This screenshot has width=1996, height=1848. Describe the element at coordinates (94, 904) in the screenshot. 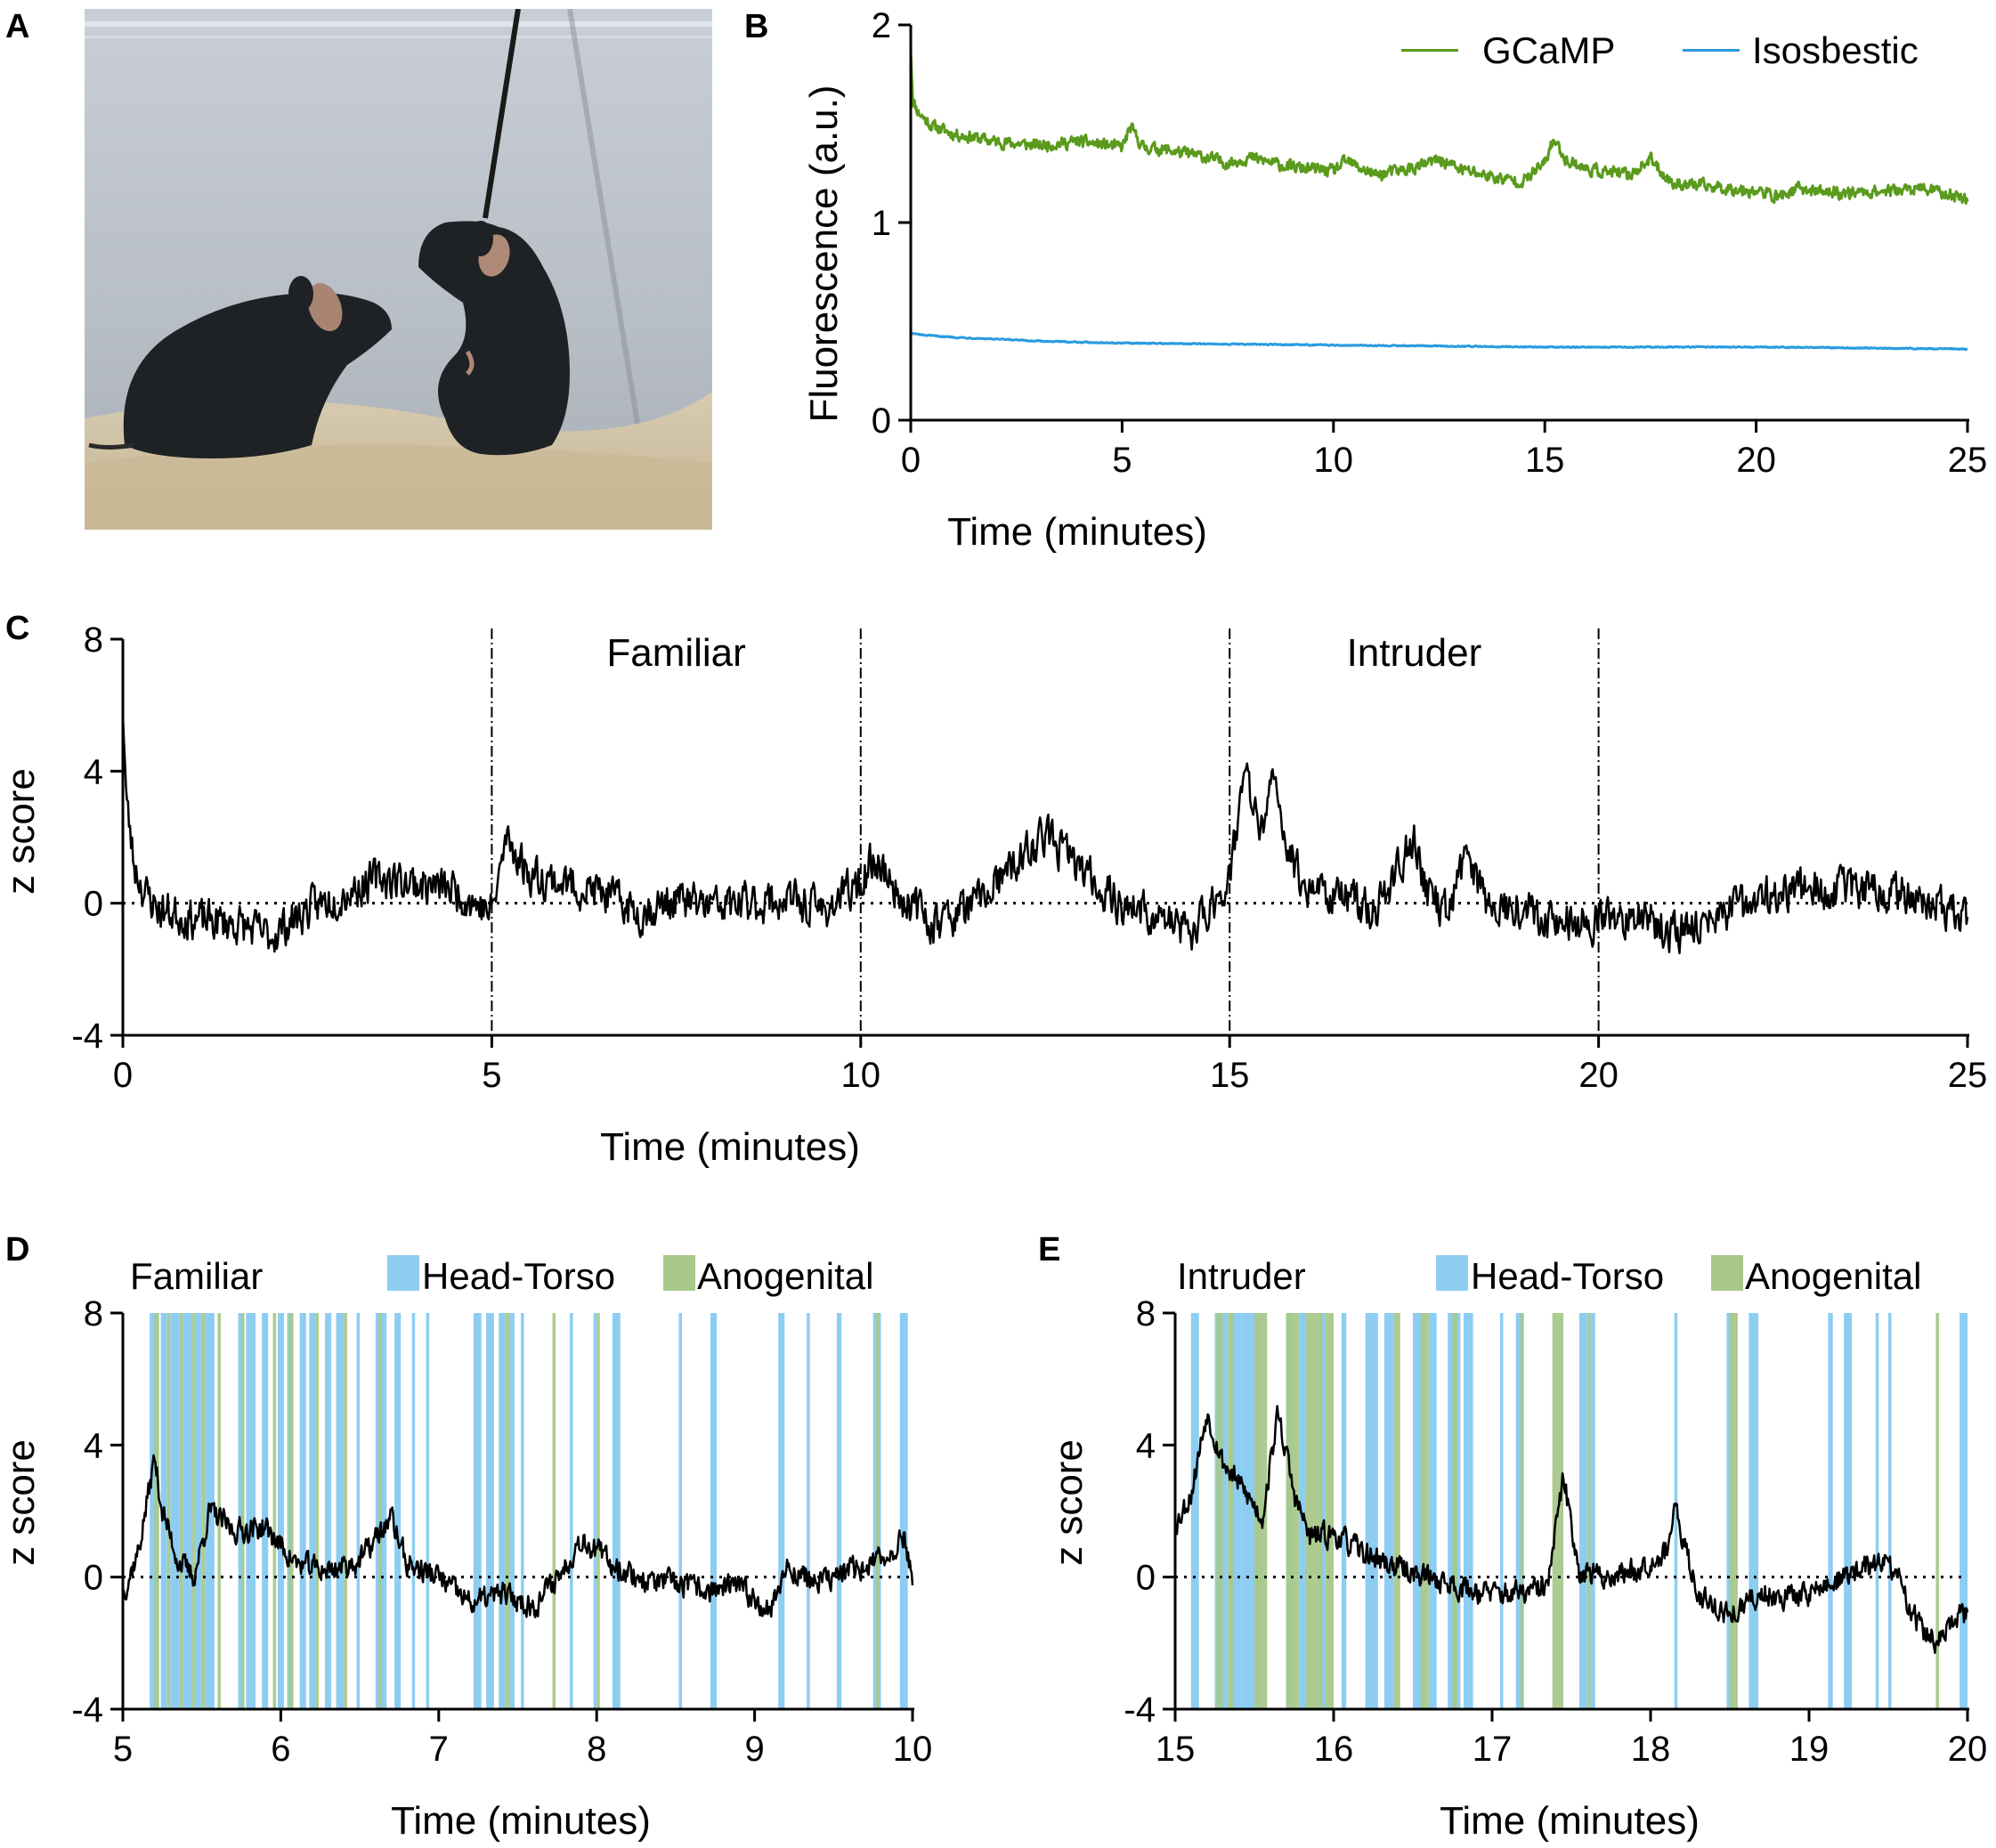

I see `chart-c-y-tick-label: 0` at that location.